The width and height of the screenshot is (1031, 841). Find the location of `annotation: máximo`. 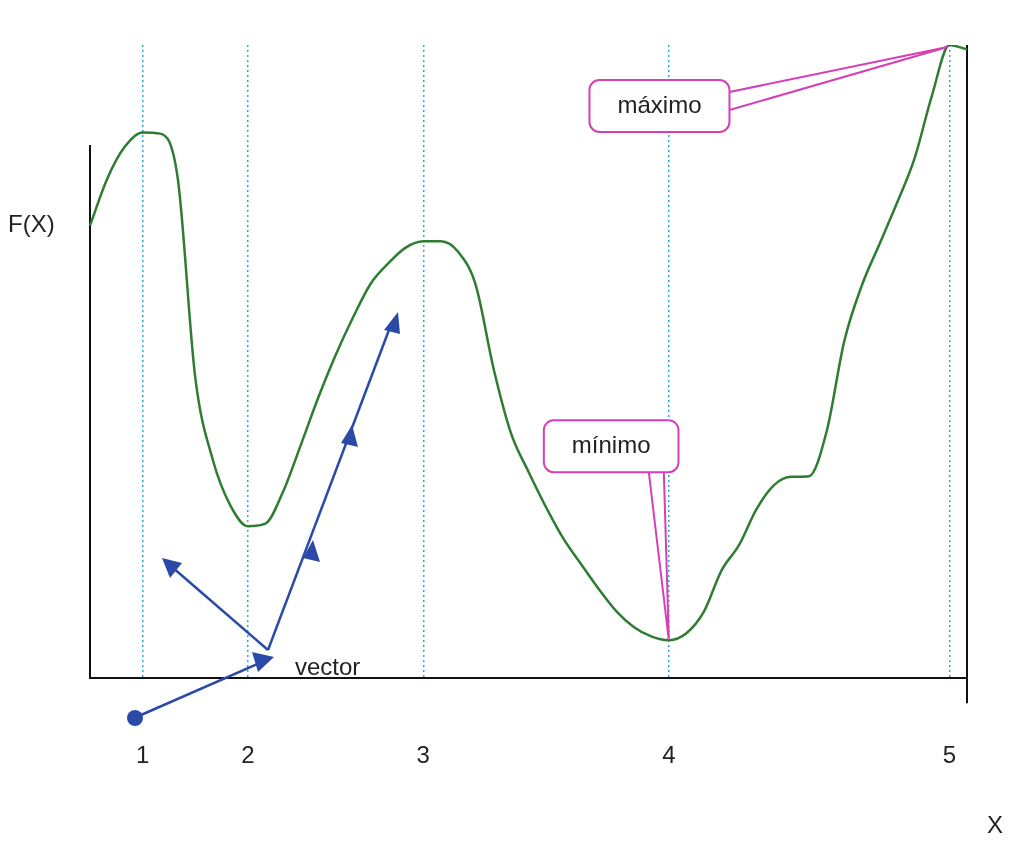

annotation: máximo is located at coordinates (659, 104).